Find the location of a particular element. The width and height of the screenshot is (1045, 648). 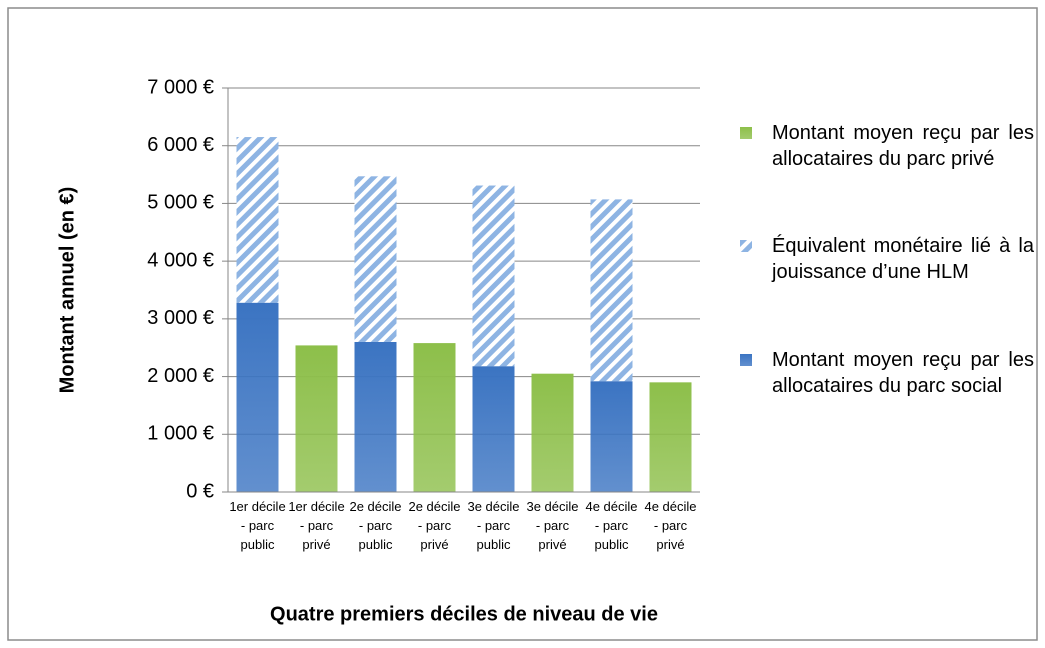

x-tick-label: 2e décile - parc public is located at coordinates (375, 525).